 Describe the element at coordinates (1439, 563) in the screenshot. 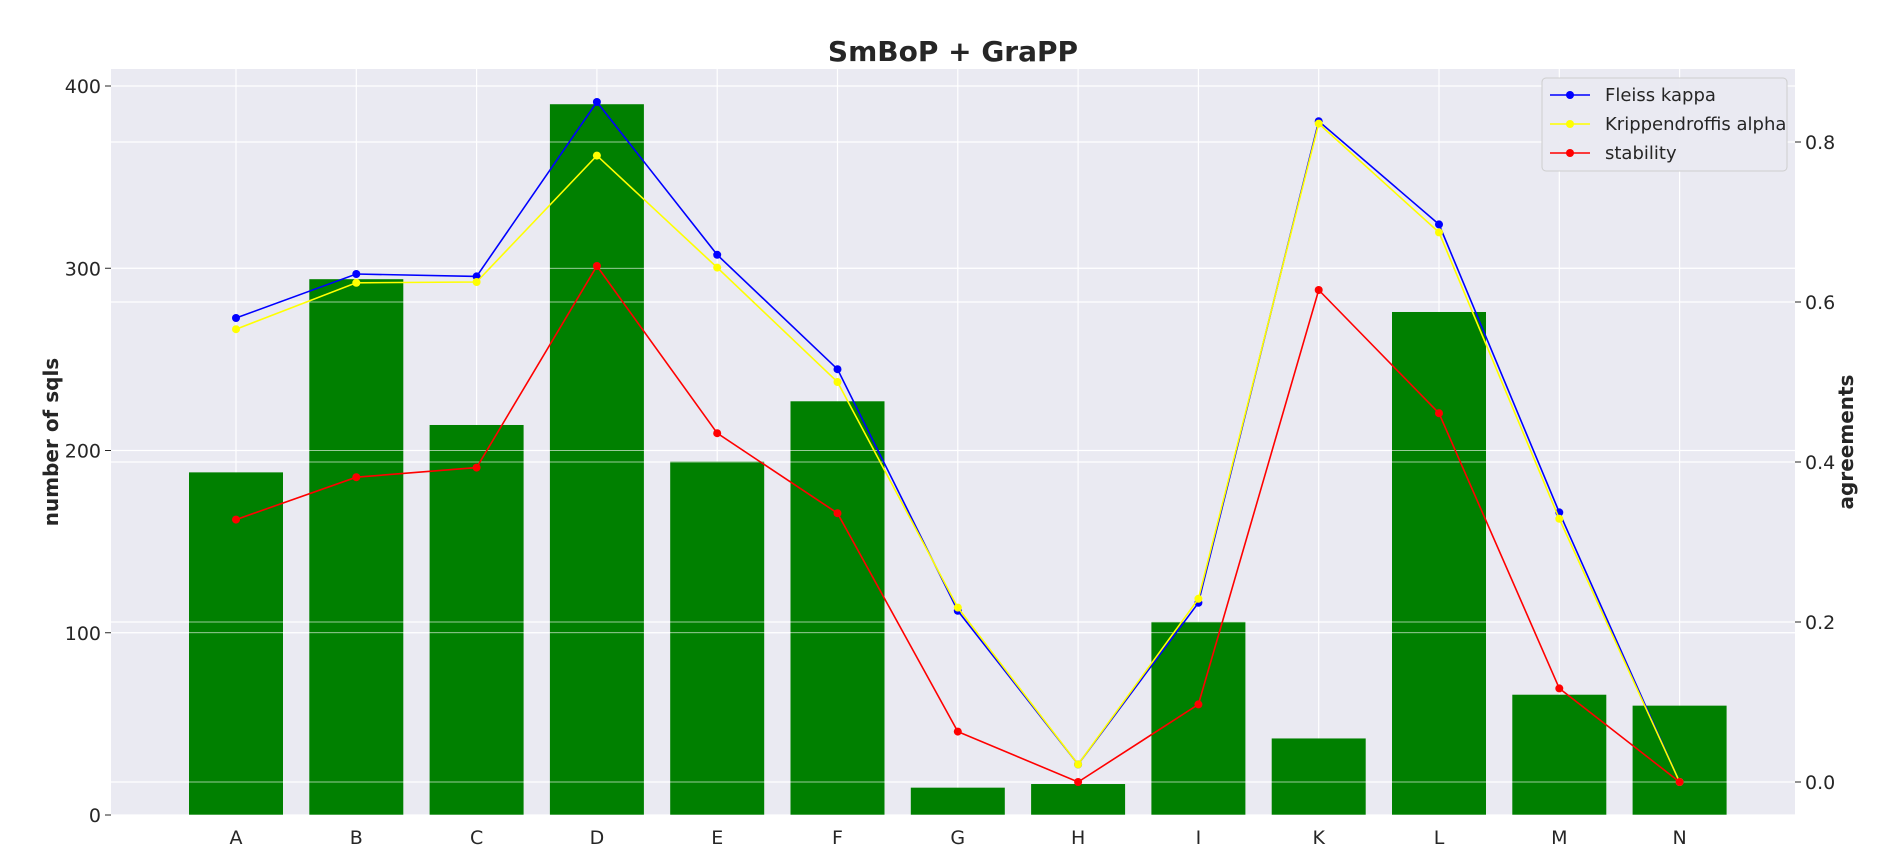

I see `bar-L` at that location.